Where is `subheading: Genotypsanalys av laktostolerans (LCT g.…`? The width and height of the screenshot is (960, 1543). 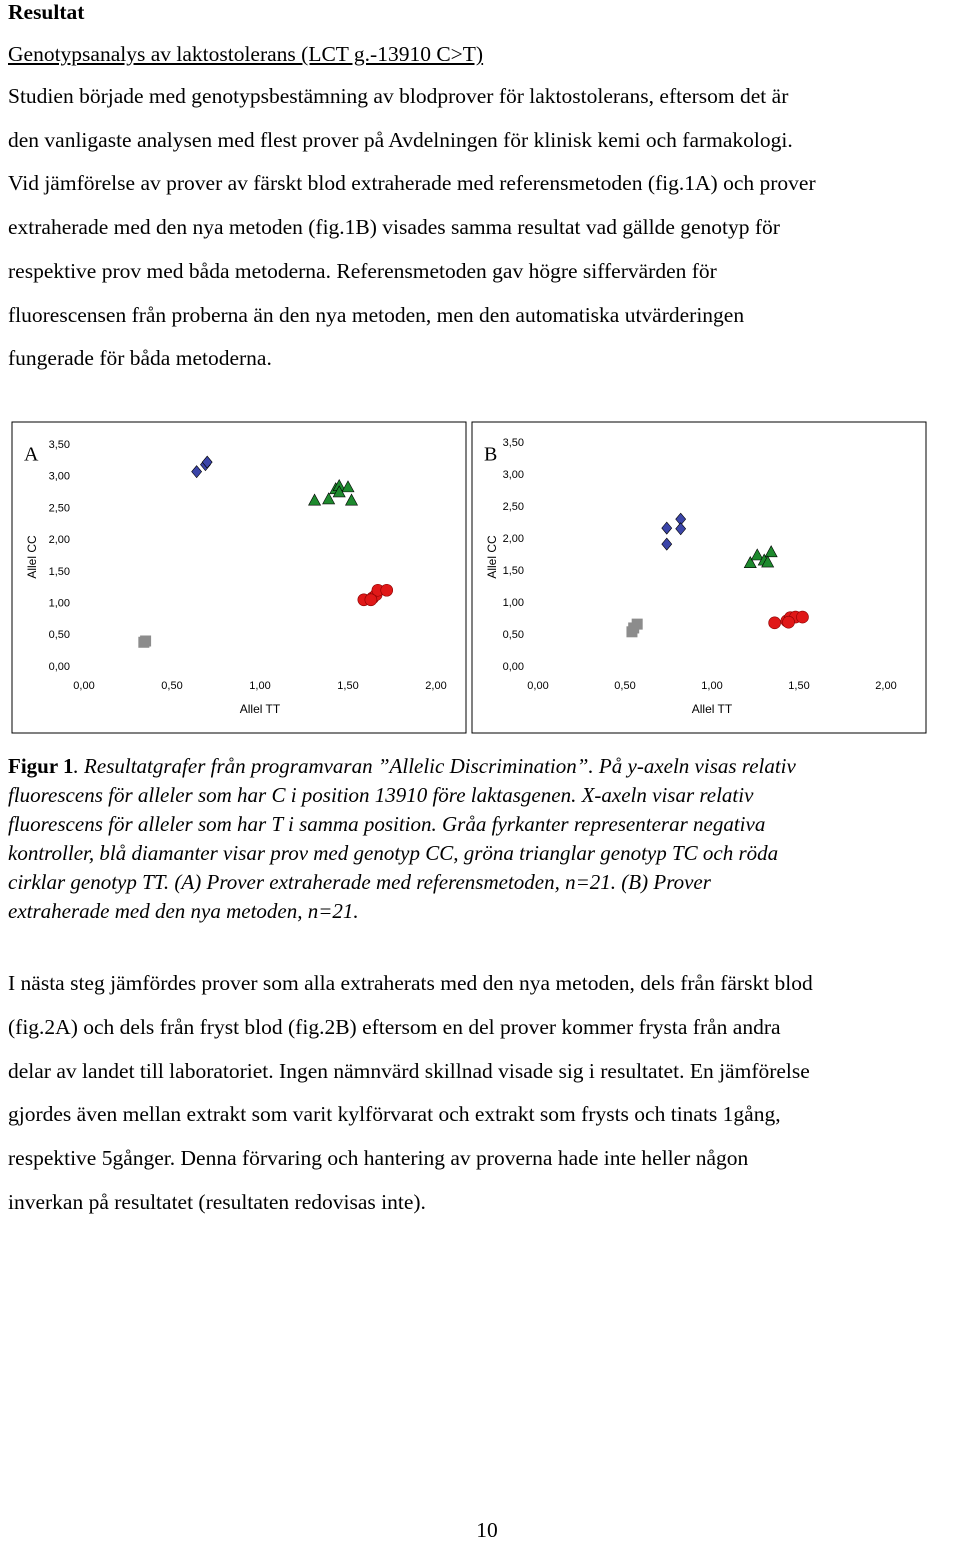
subheading: Genotypsanalys av laktostolerans (LCT g.… is located at coordinates (246, 54).